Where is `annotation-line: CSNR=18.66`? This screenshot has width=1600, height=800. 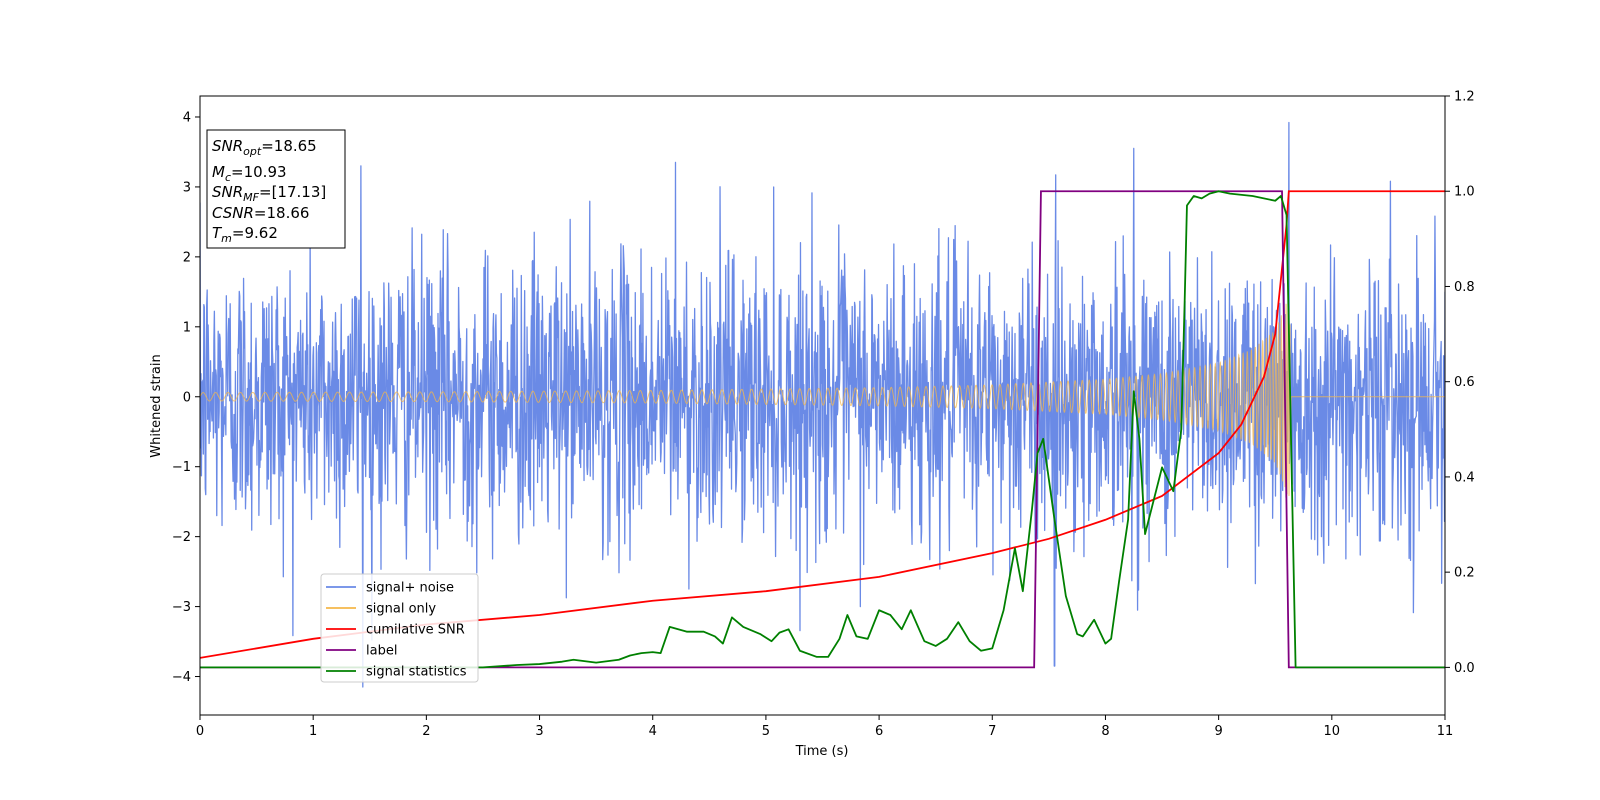
annotation-line: CSNR=18.66 is located at coordinates (260, 213).